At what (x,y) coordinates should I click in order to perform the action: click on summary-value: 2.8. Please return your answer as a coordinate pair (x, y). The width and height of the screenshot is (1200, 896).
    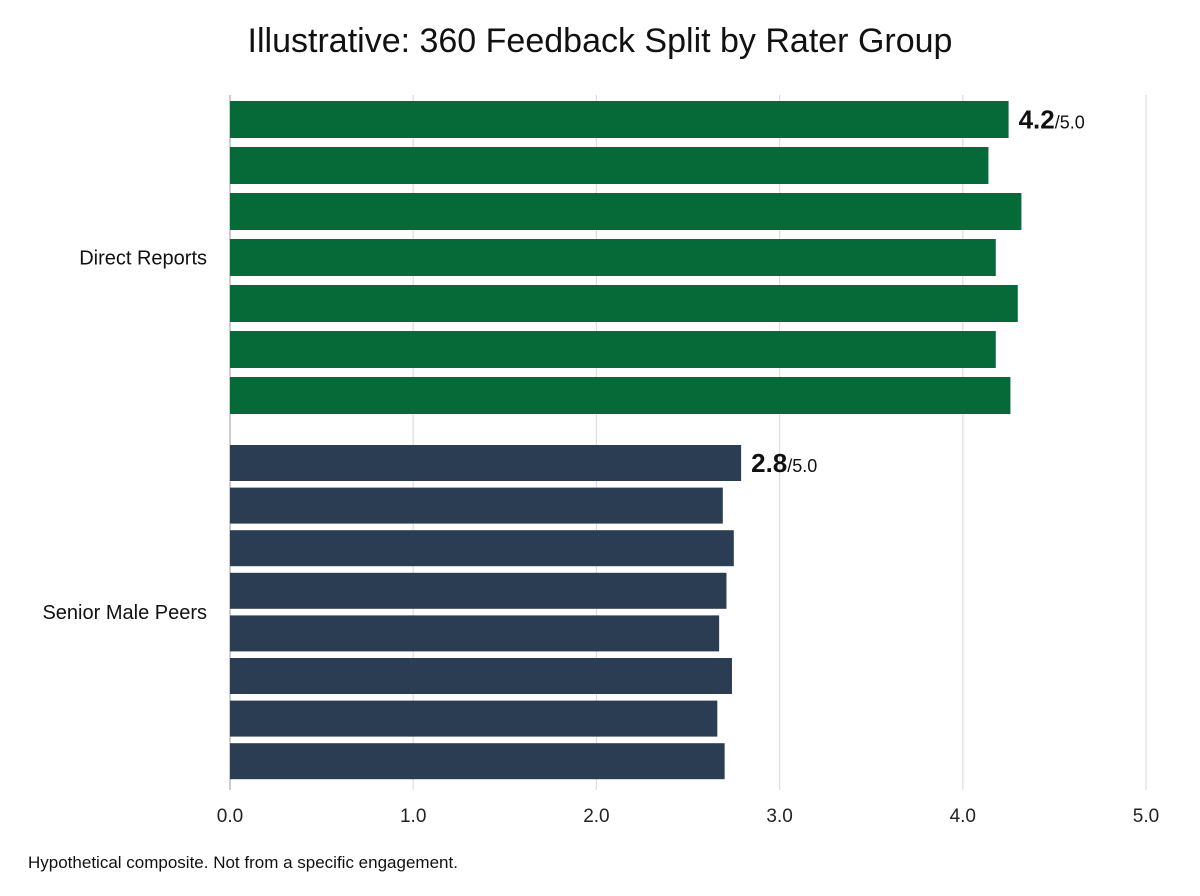
    Looking at the image, I should click on (769, 463).